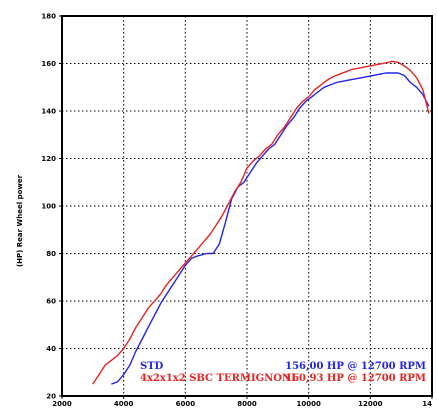 The image size is (437, 414). What do you see at coordinates (355, 378) in the screenshot?
I see `legend-peak-value: 160,93 HP @ 12700 RPM` at bounding box center [355, 378].